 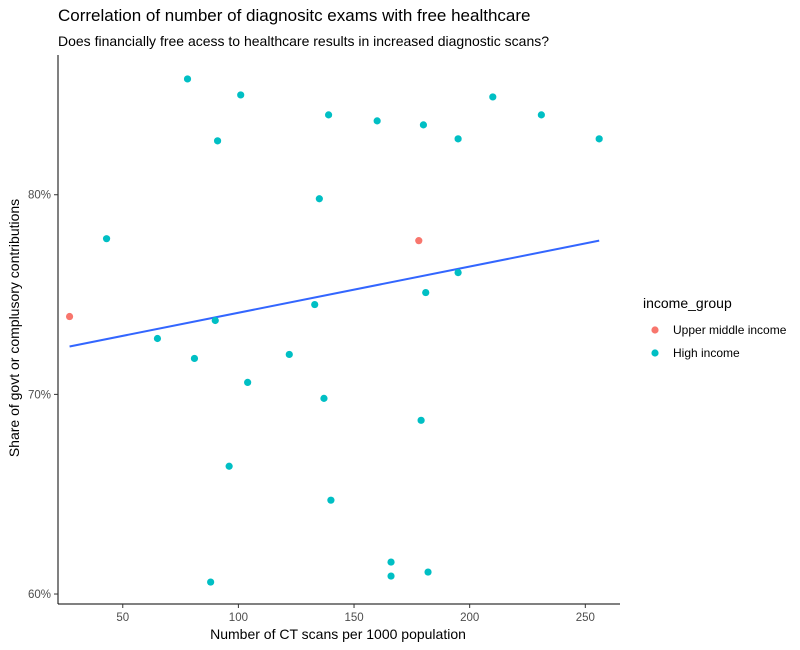 What do you see at coordinates (706, 353) in the screenshot?
I see `legend-label: High income` at bounding box center [706, 353].